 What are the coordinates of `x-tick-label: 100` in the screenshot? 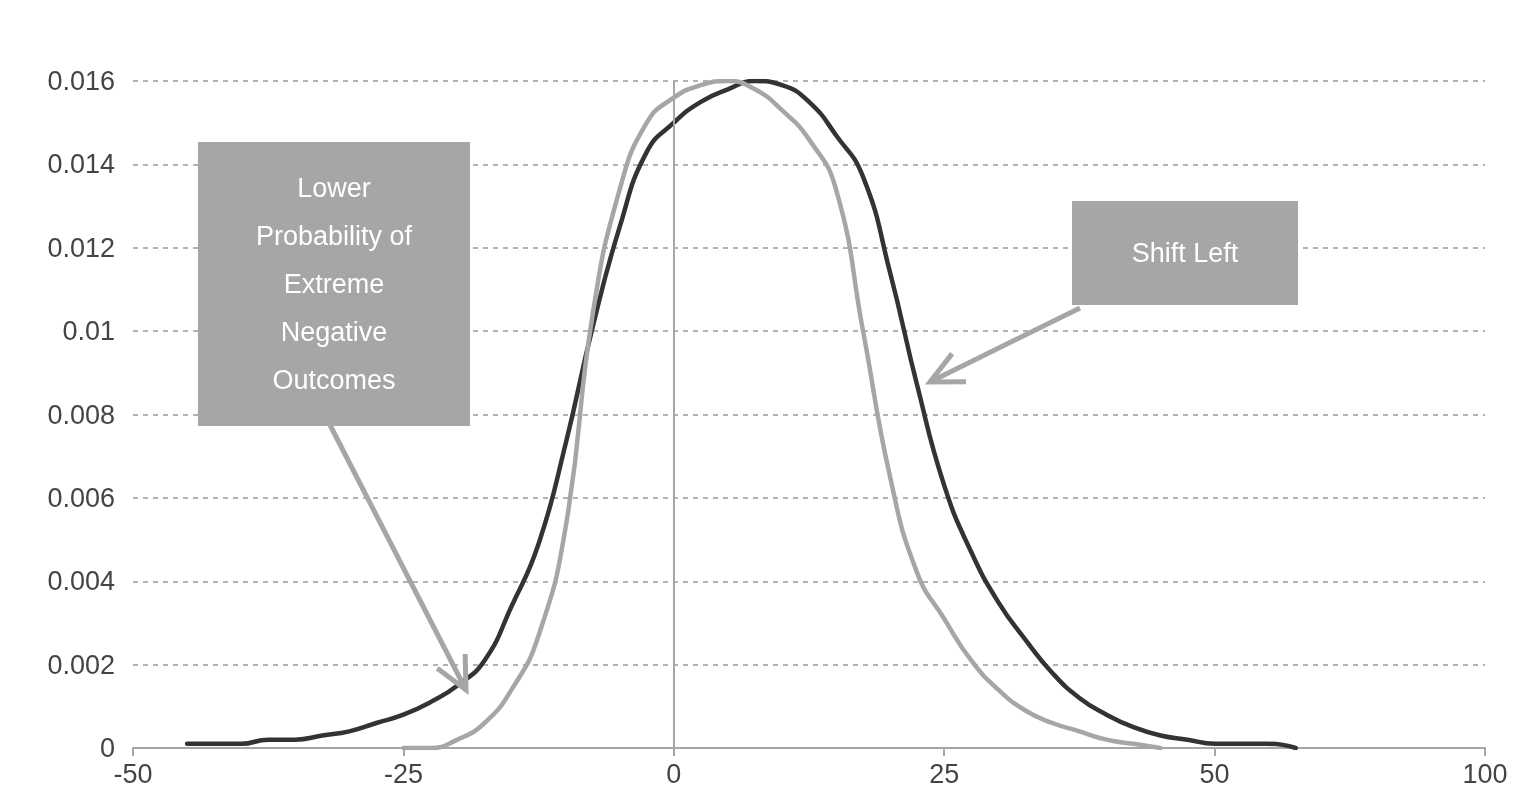 It's located at (1485, 773).